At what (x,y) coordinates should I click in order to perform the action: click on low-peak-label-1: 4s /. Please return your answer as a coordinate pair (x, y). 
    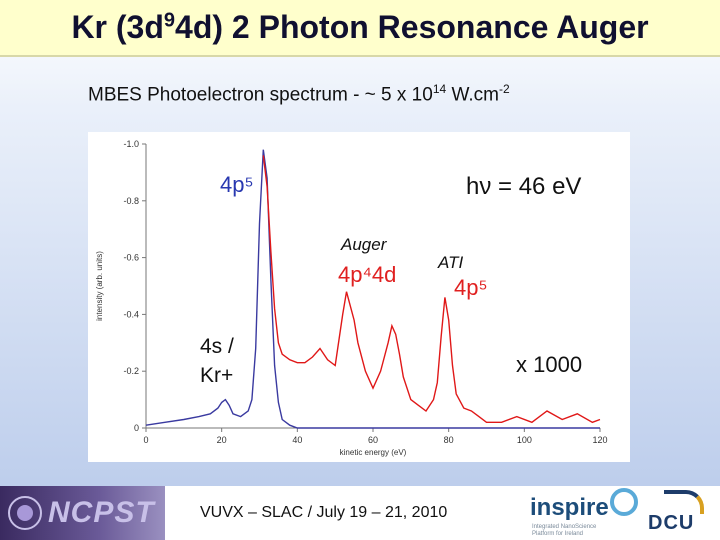
    Looking at the image, I should click on (217, 346).